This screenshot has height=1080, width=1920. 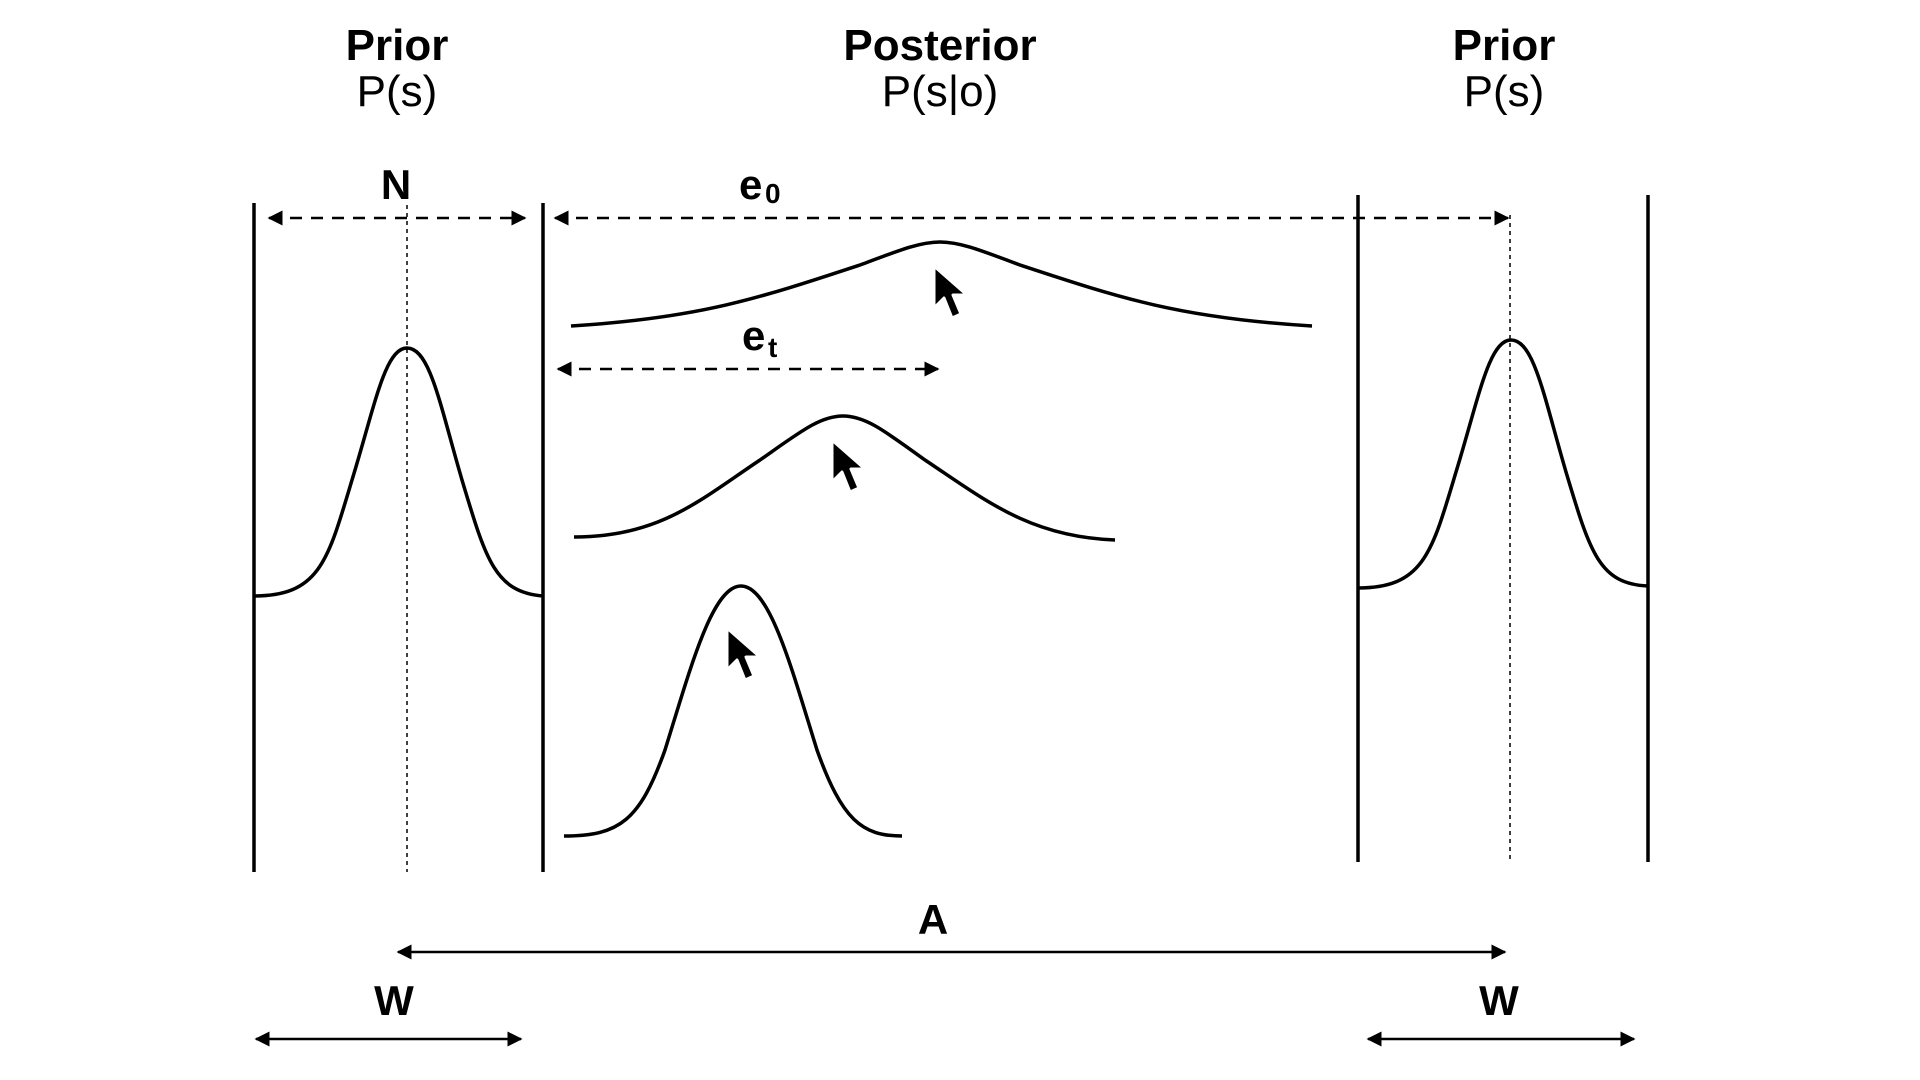 I want to click on et-label: e t, so click(x=759, y=337).